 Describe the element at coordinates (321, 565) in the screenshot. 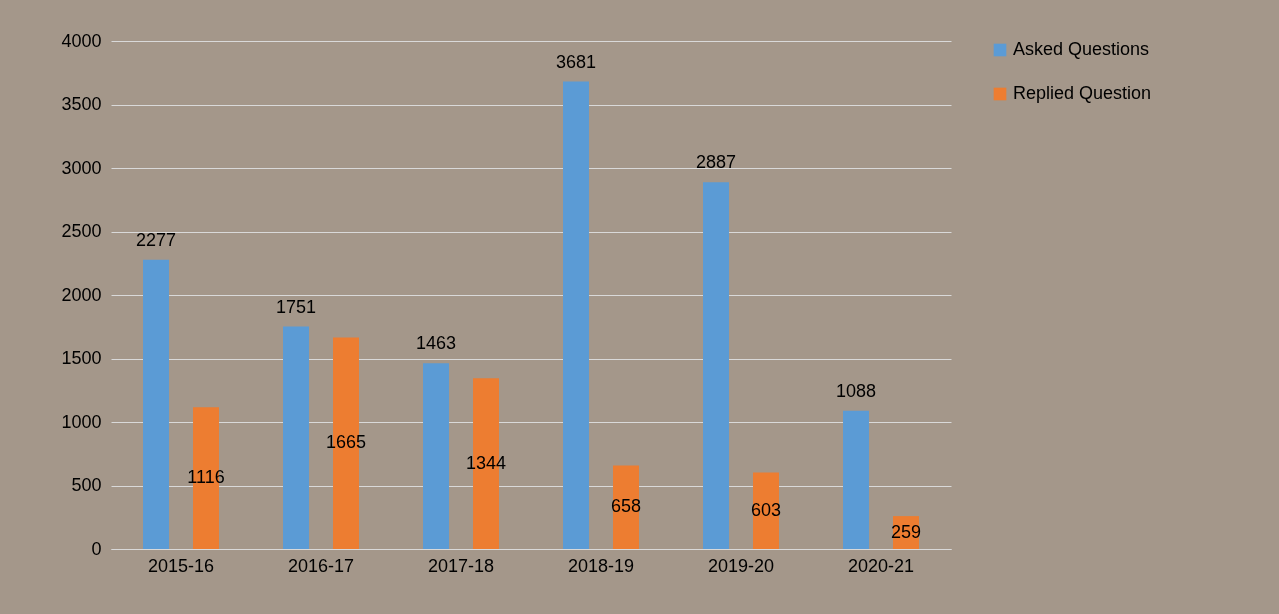

I see `x-tick-label: 2016-17` at that location.